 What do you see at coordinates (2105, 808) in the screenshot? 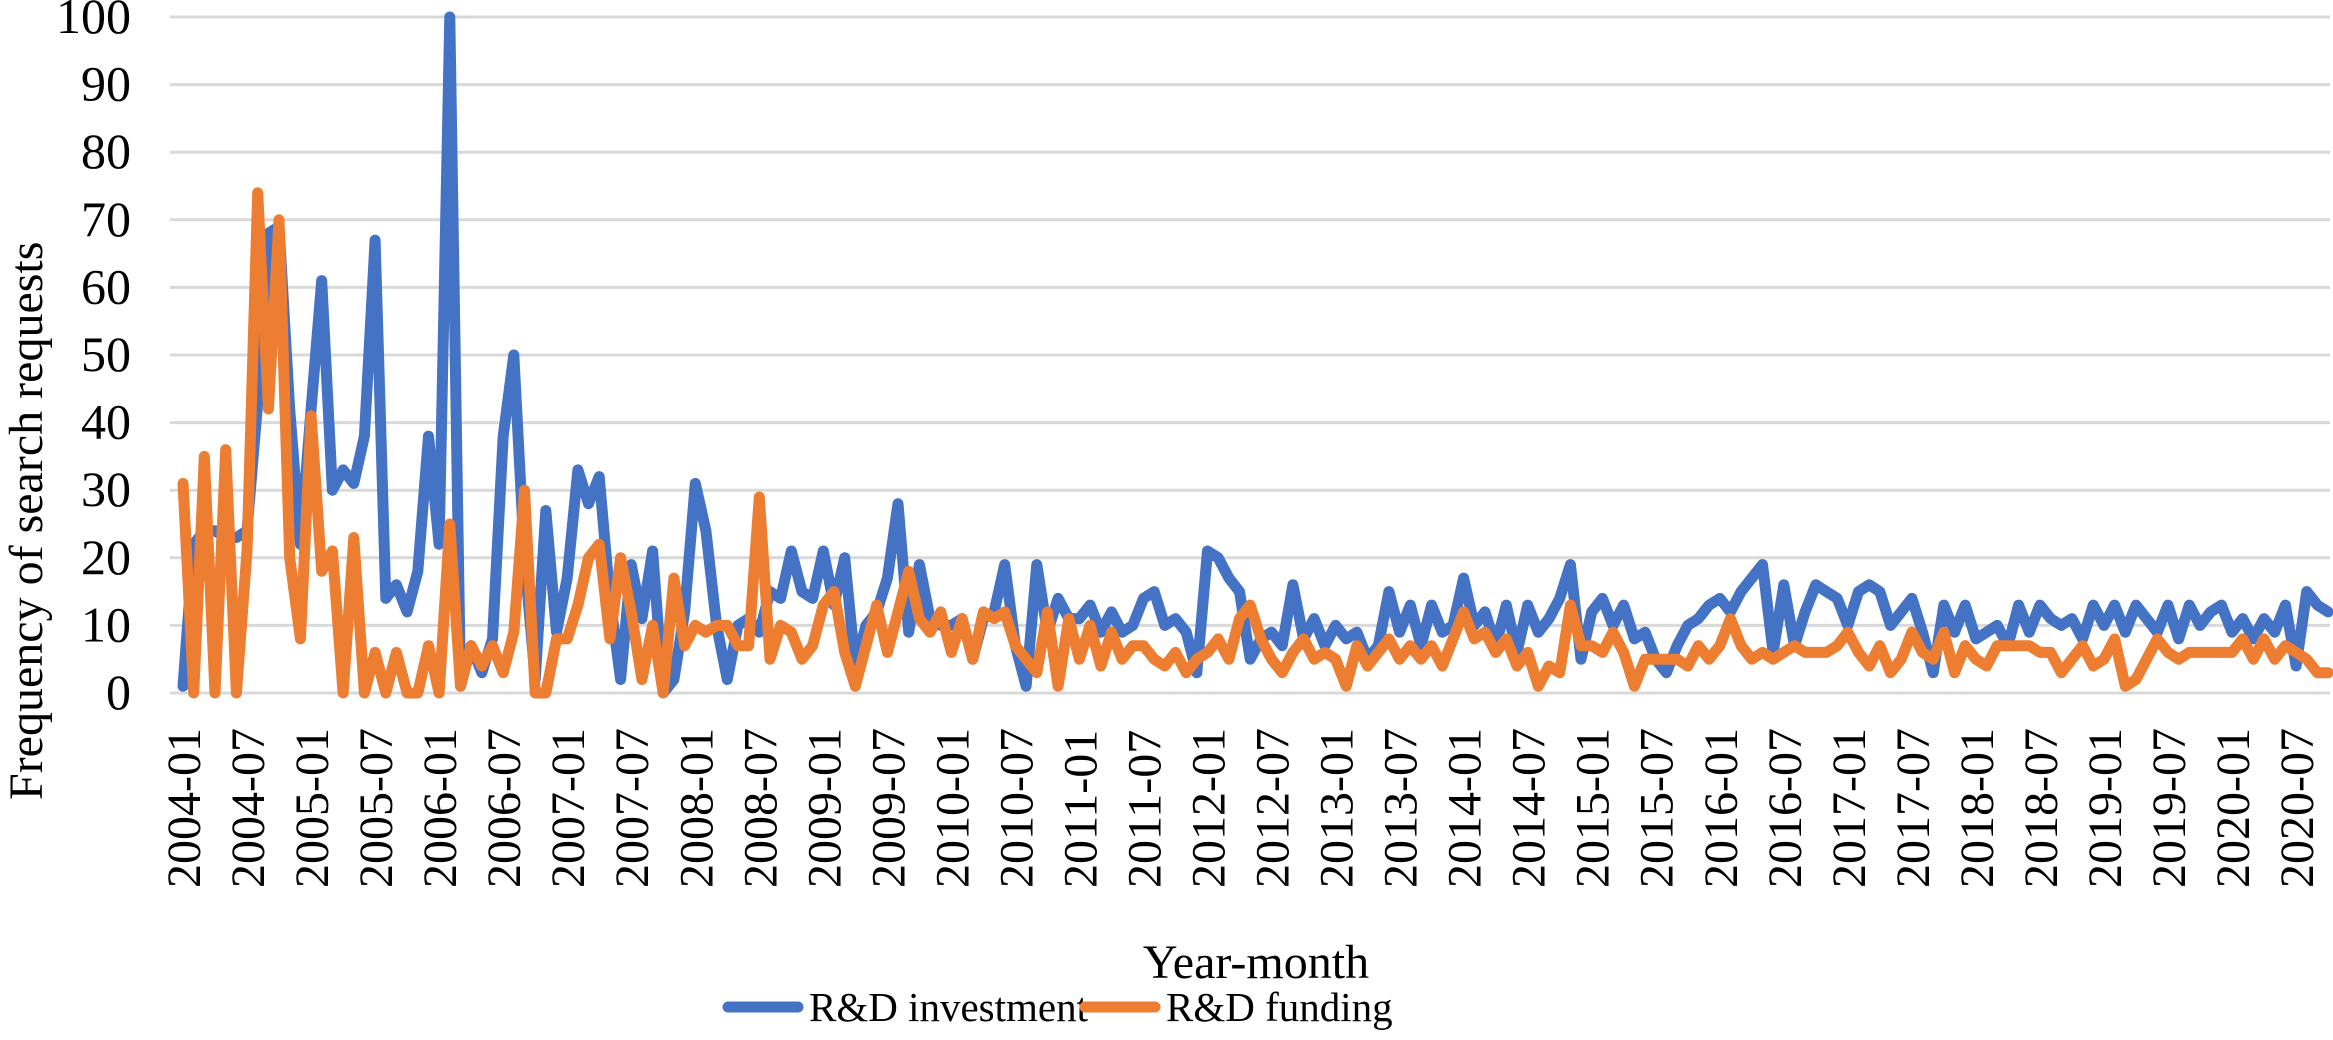
I see `x-tick-label: 2019-01` at bounding box center [2105, 808].